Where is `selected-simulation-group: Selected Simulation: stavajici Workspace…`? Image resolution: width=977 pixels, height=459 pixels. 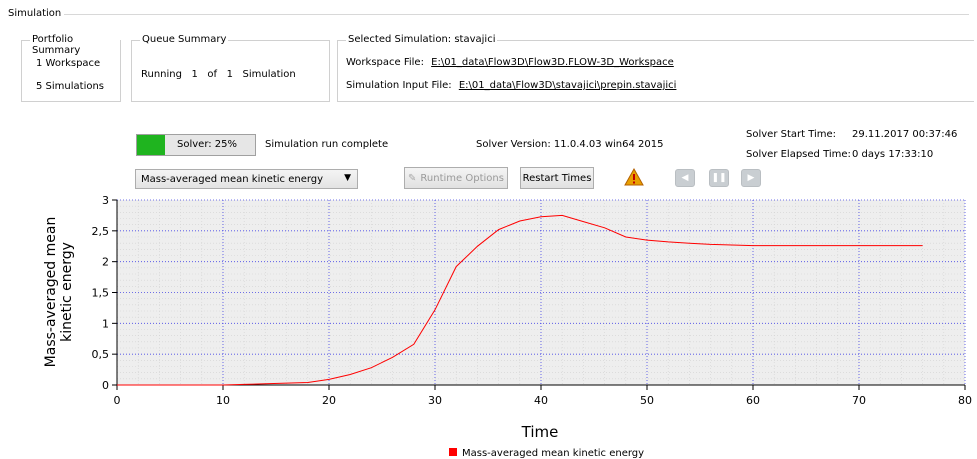
selected-simulation-group: Selected Simulation: stavajici Workspace… is located at coordinates (655, 68).